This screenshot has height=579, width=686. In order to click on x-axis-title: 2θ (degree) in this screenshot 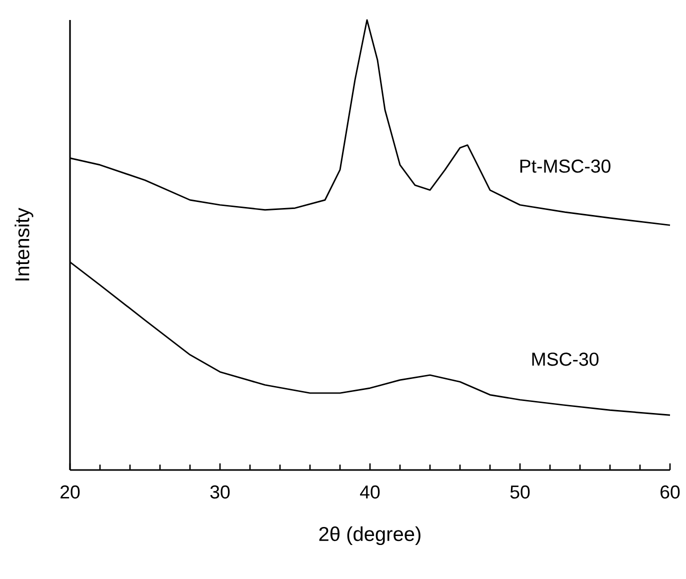, I will do `click(369, 536)`.